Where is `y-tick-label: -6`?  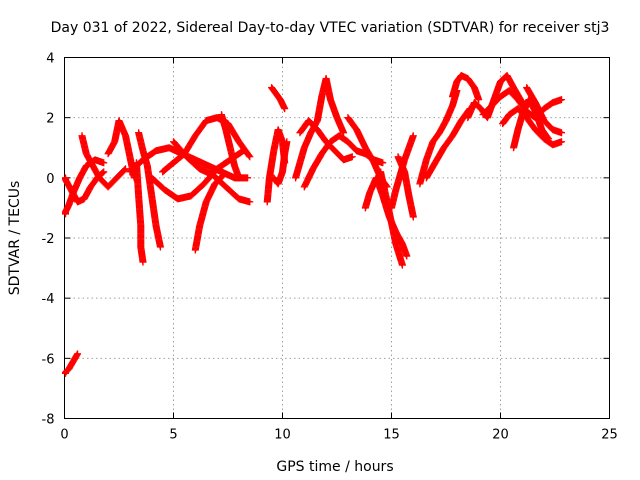 y-tick-label: -6 is located at coordinates (48, 359).